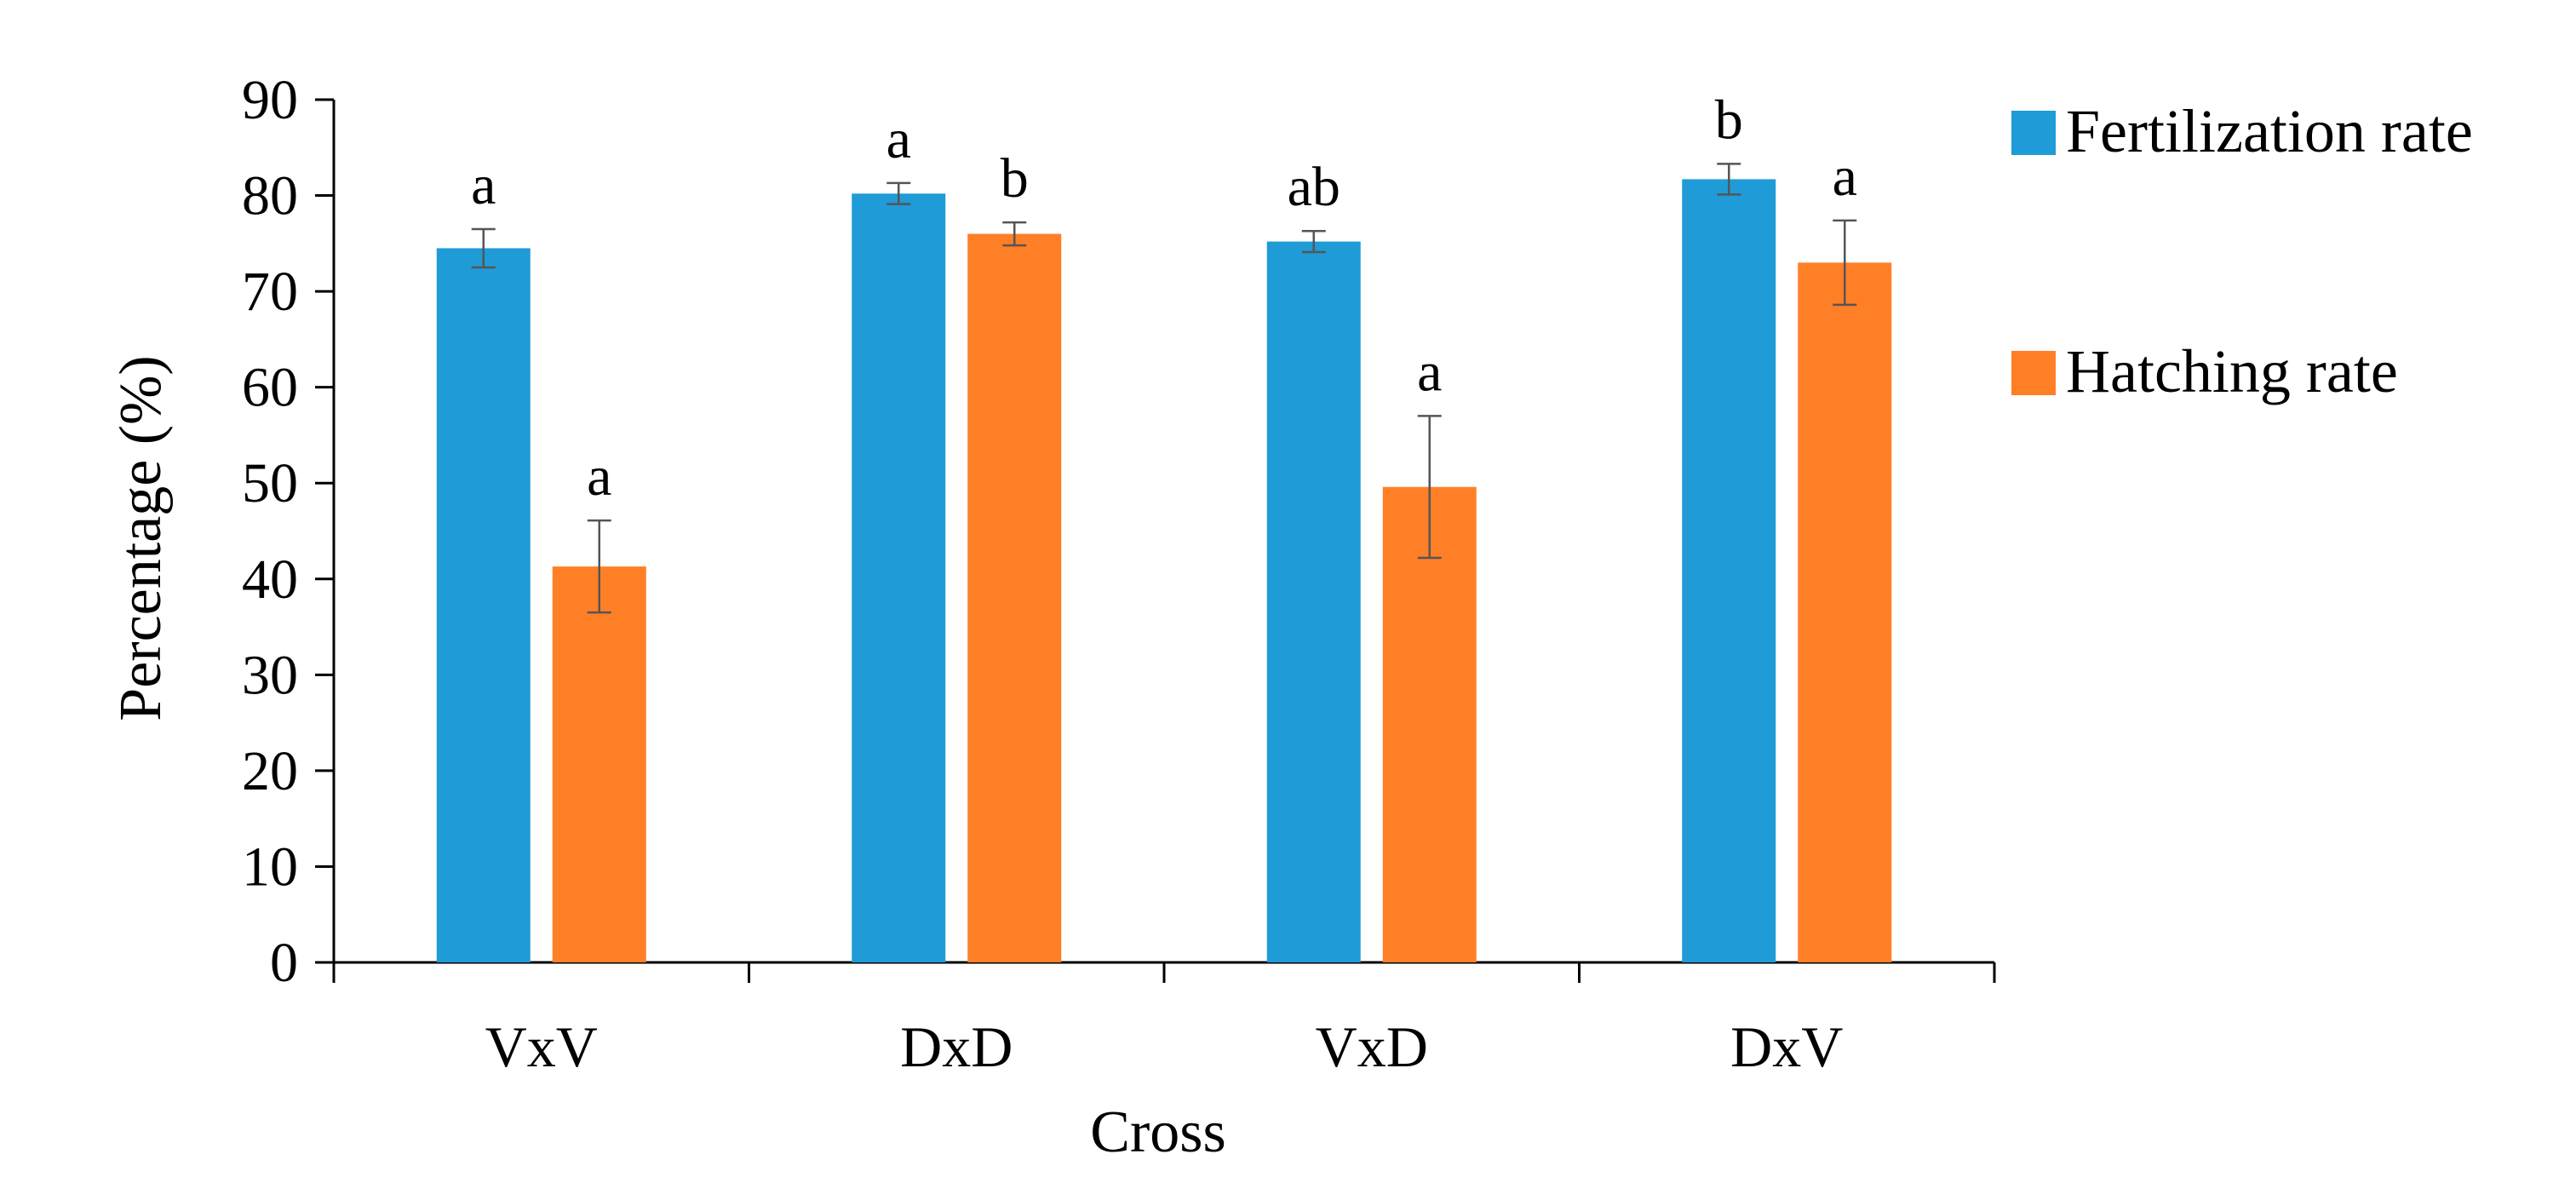 Image resolution: width=2576 pixels, height=1183 pixels. Describe the element at coordinates (2242, 251) in the screenshot. I see `legend: Fertilization rate Hatching rate` at that location.